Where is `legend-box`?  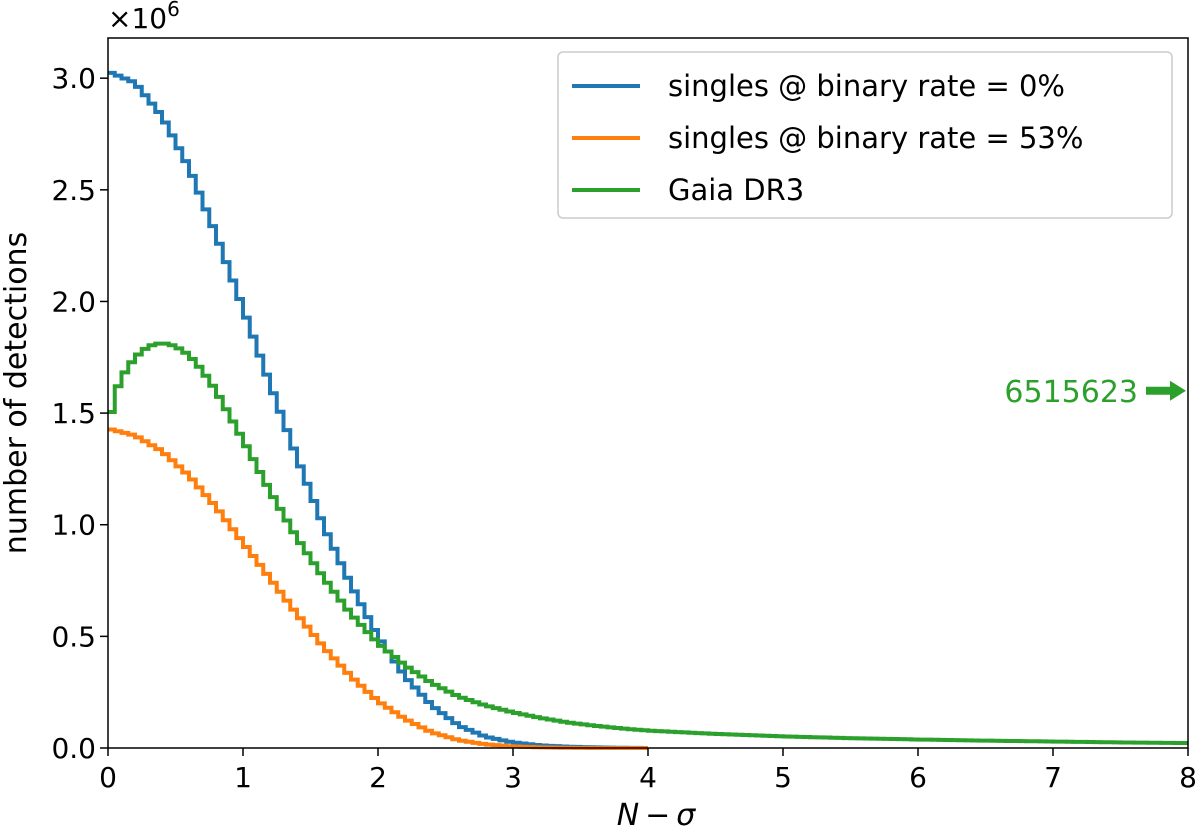 legend-box is located at coordinates (865, 135).